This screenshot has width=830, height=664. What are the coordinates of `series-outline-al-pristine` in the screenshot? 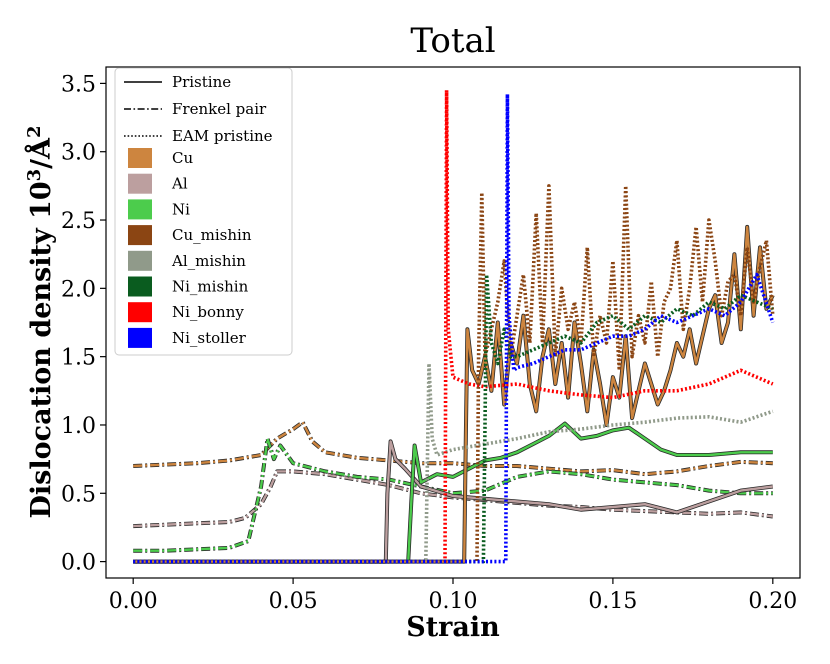 It's located at (453, 501).